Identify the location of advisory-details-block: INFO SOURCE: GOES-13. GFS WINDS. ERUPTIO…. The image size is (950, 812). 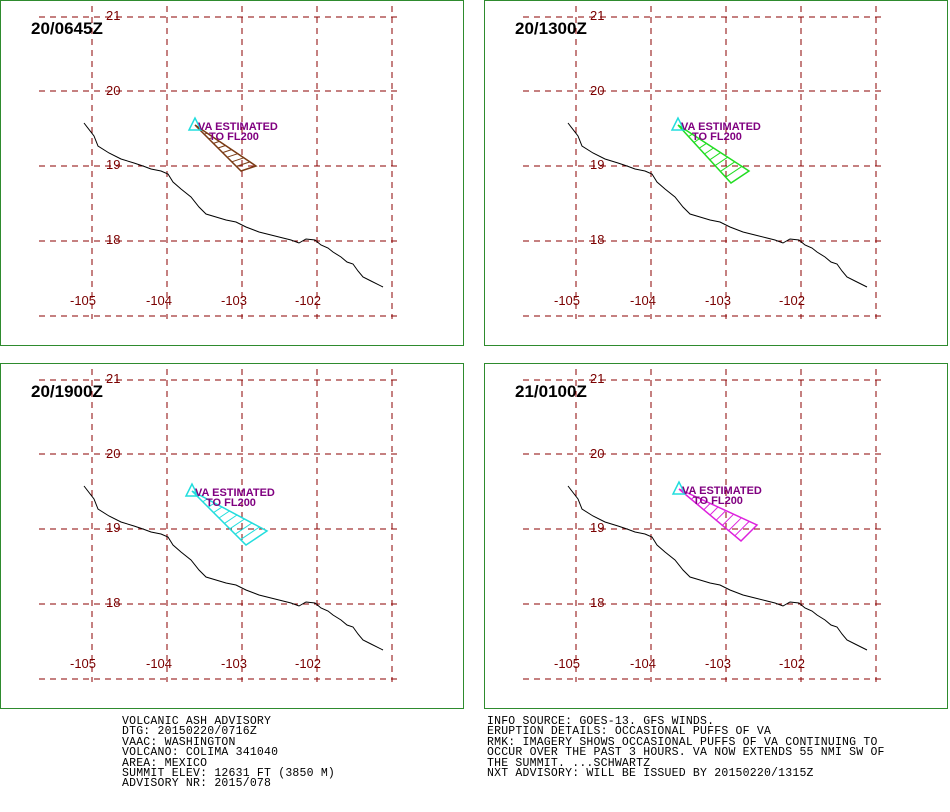
(686, 748).